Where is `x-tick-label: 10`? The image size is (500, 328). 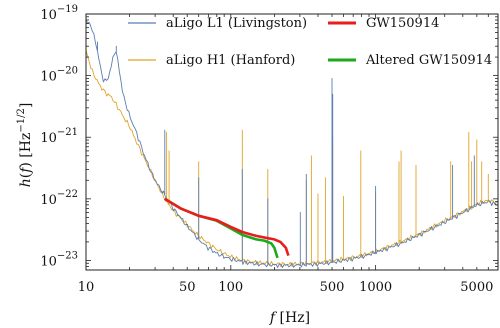 x-tick-label: 10 is located at coordinates (86, 287).